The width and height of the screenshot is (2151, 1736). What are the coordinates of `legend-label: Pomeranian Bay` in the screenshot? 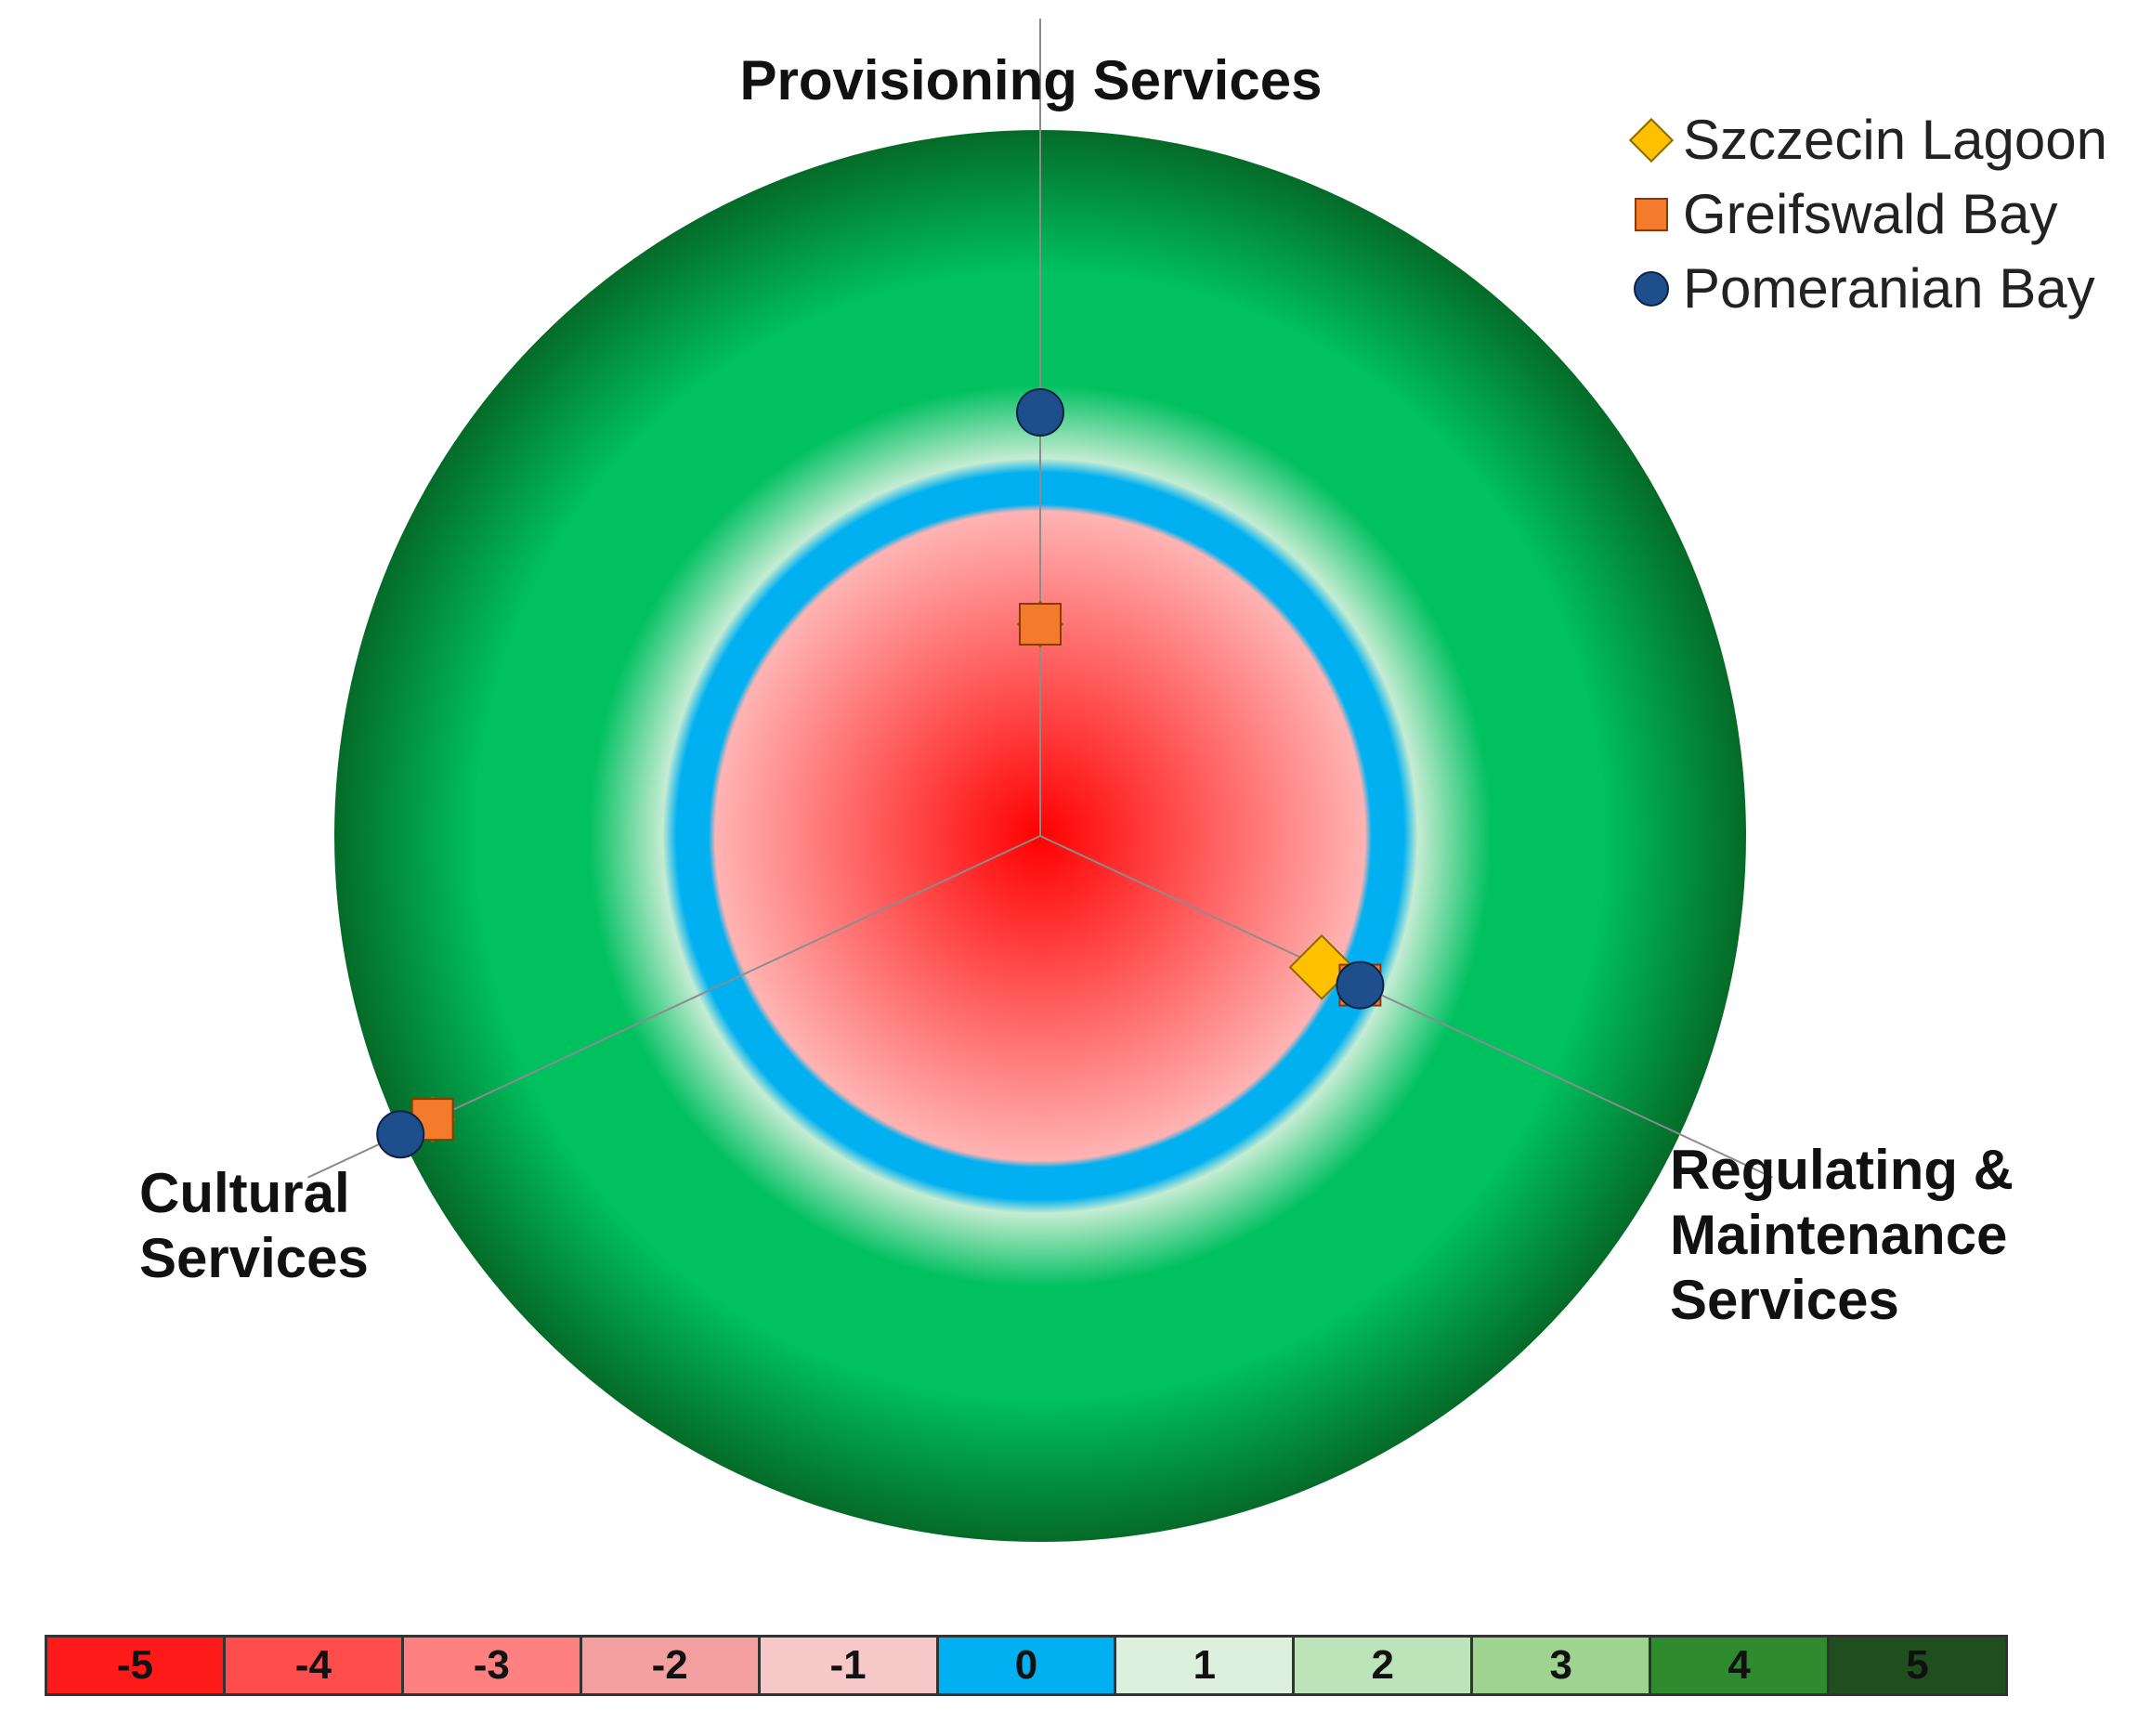 It's located at (1889, 288).